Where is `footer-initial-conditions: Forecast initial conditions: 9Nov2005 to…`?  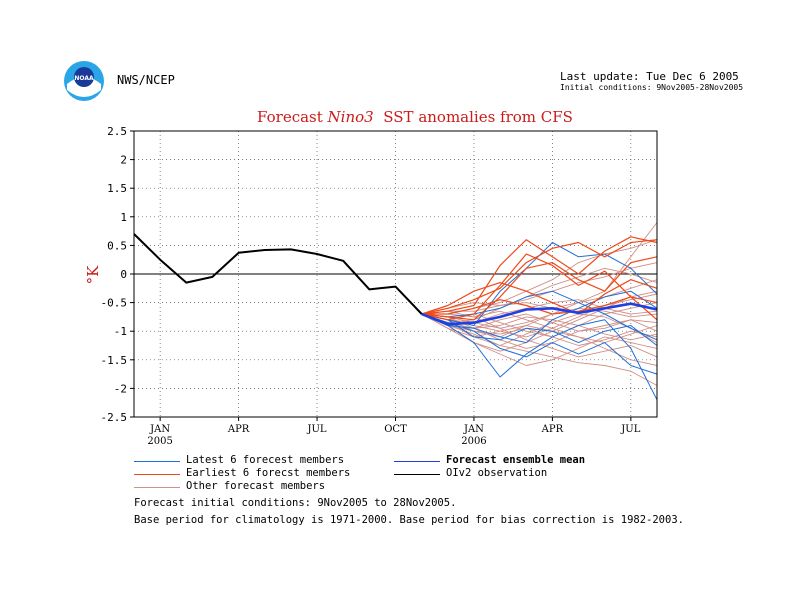 footer-initial-conditions: Forecast initial conditions: 9Nov2005 to… is located at coordinates (295, 503).